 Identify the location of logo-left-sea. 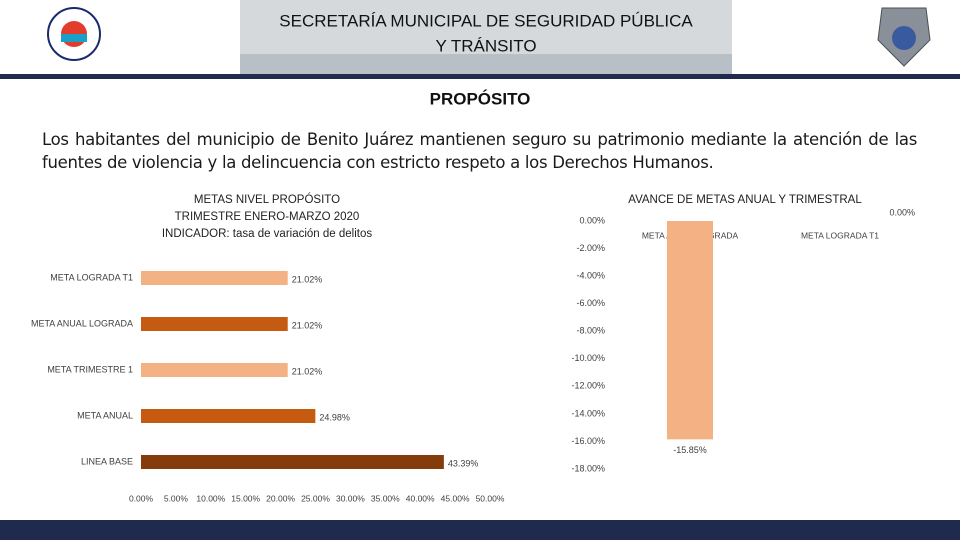
(74, 38).